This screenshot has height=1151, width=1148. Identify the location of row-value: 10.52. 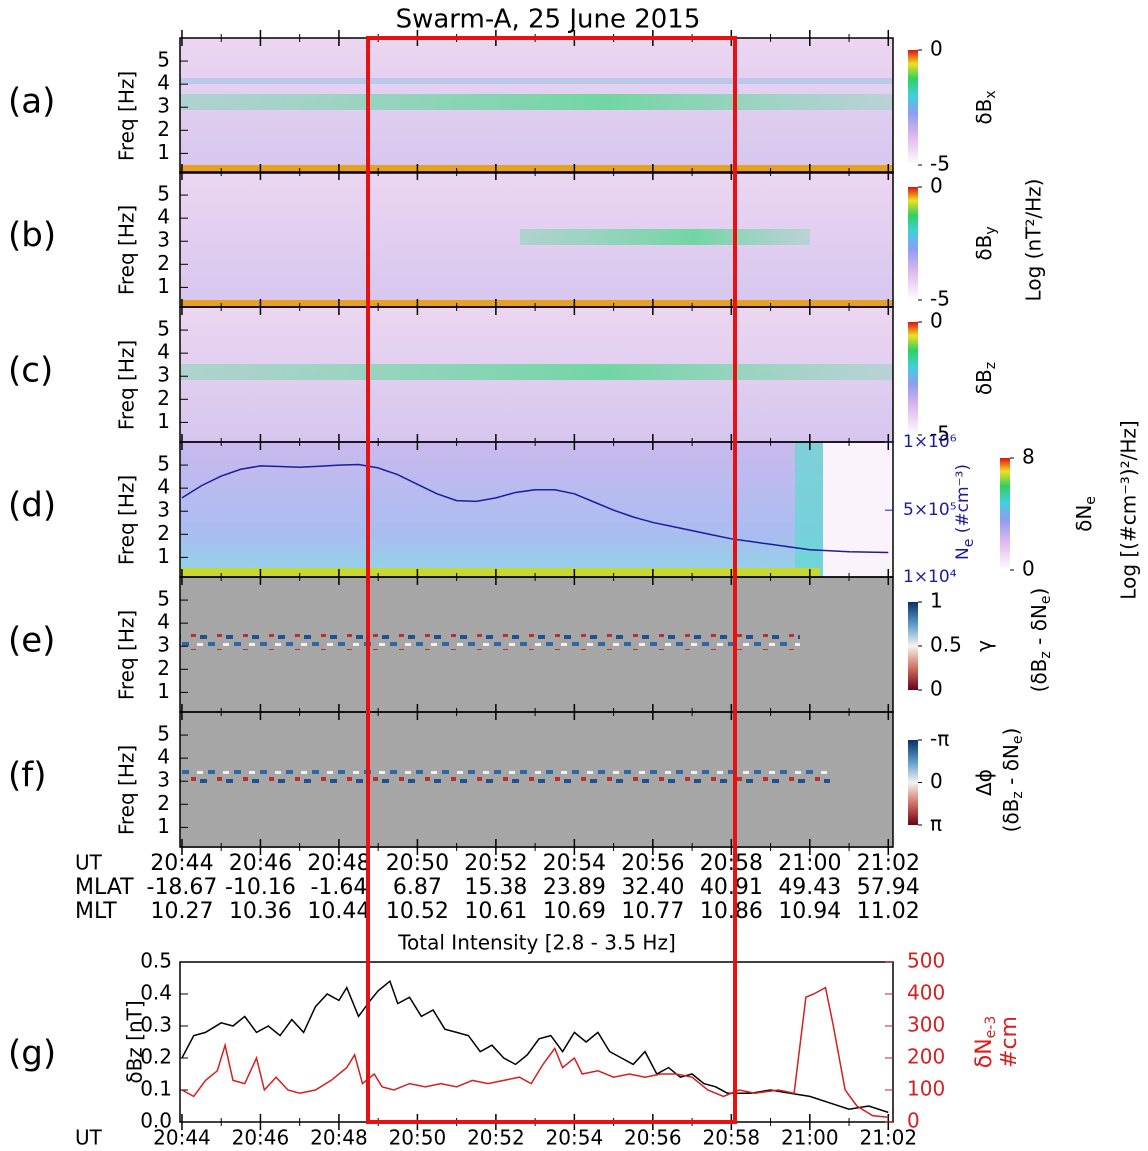
(417, 911).